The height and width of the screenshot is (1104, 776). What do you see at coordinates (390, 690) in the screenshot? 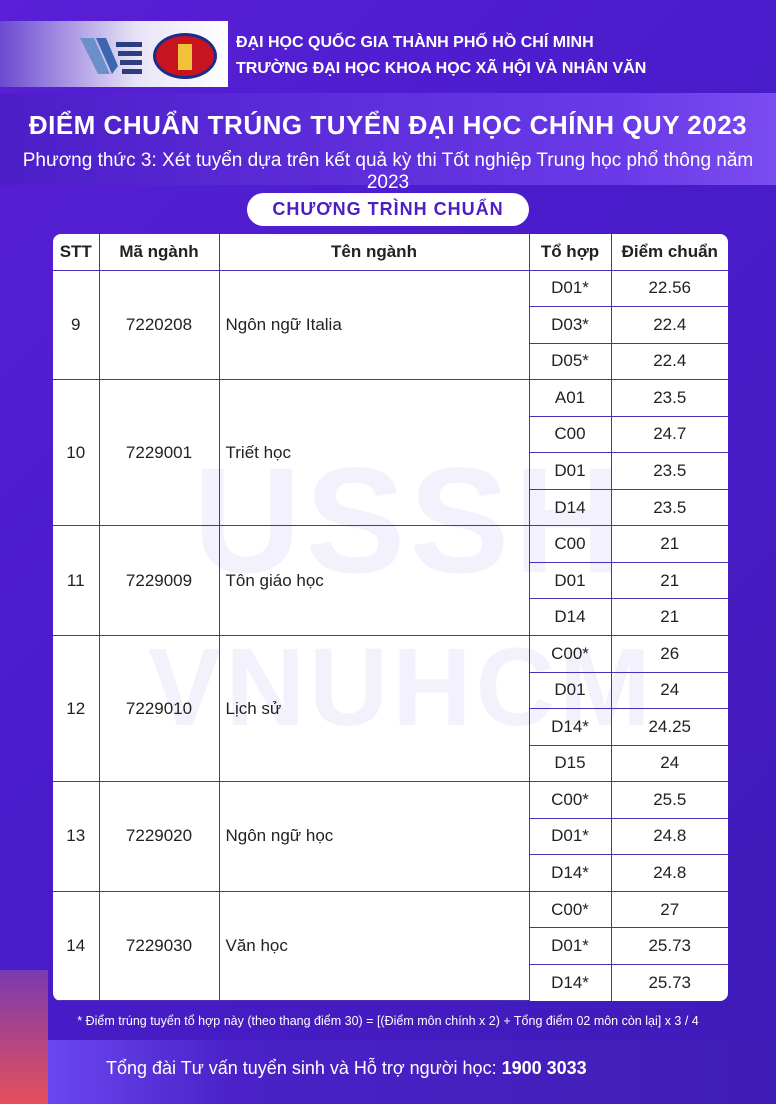
I see `table-row: D01 24` at bounding box center [390, 690].